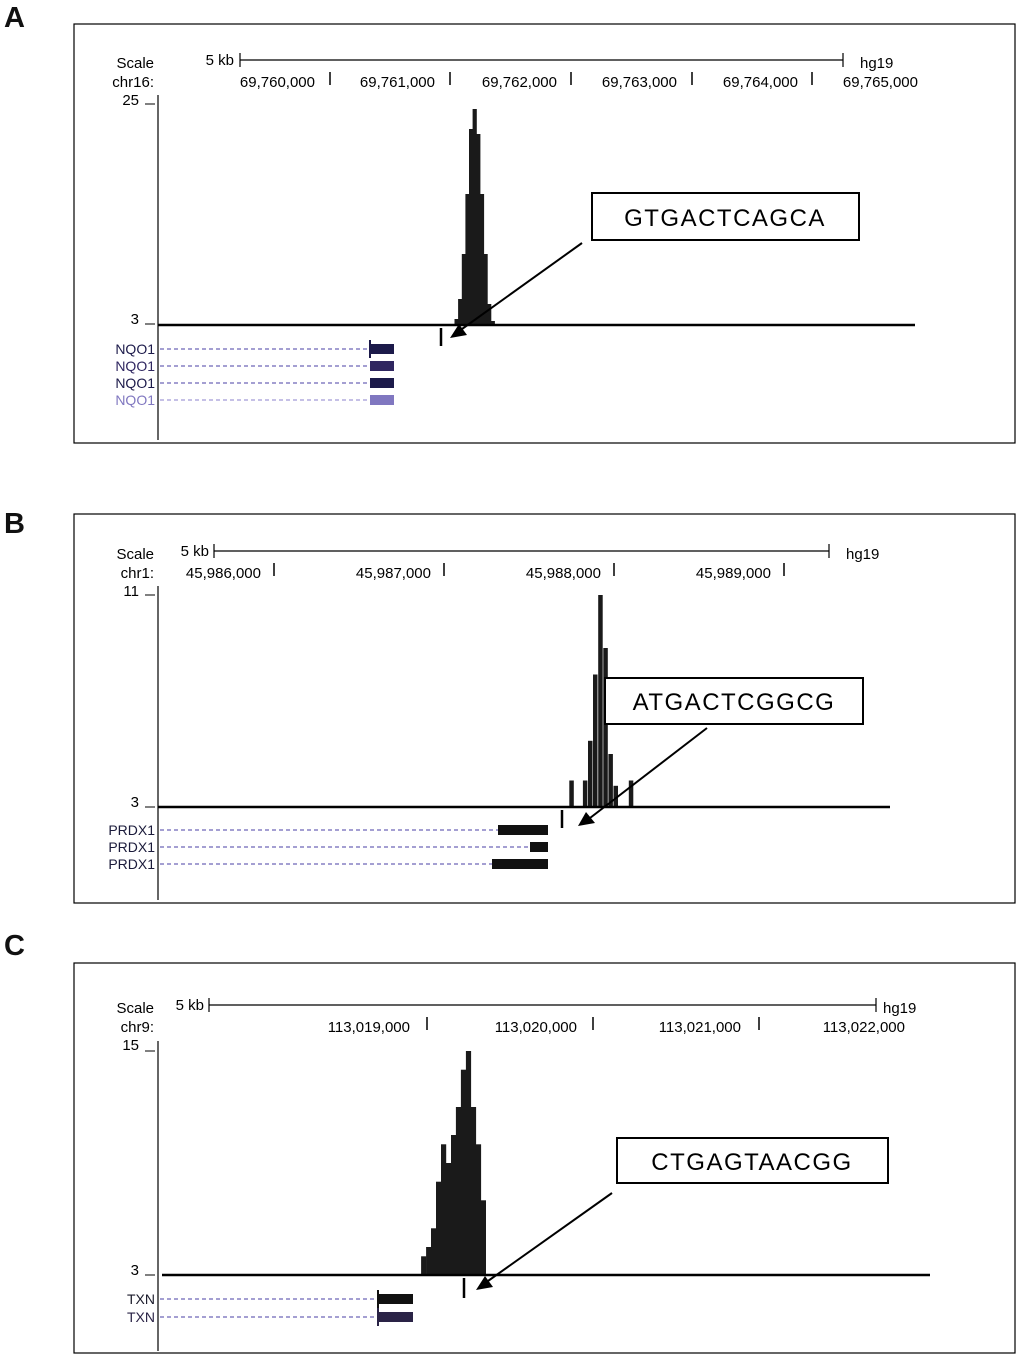  Describe the element at coordinates (733, 573) in the screenshot. I see `tick-label: 45,989,000` at that location.